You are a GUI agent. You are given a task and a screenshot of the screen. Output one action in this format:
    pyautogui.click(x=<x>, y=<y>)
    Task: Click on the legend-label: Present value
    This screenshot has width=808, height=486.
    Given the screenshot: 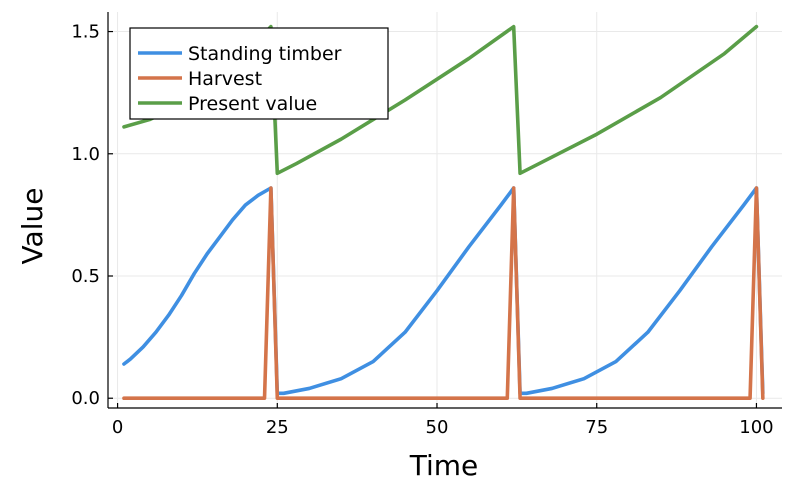 What is the action you would take?
    pyautogui.click(x=252, y=104)
    